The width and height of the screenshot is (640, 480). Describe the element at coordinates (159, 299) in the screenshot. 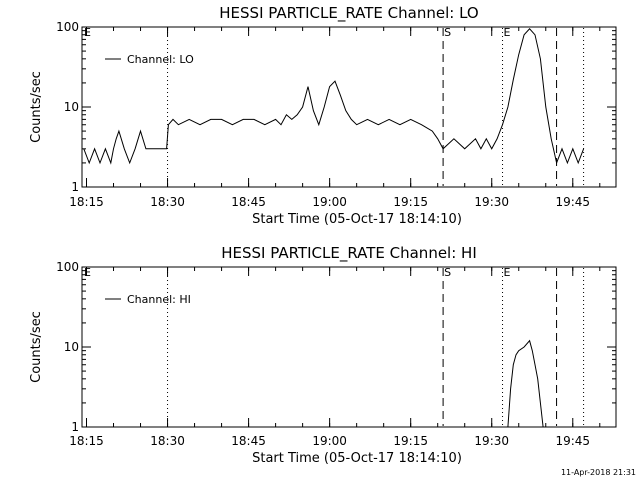

I see `legend-label: Channel: HI` at that location.